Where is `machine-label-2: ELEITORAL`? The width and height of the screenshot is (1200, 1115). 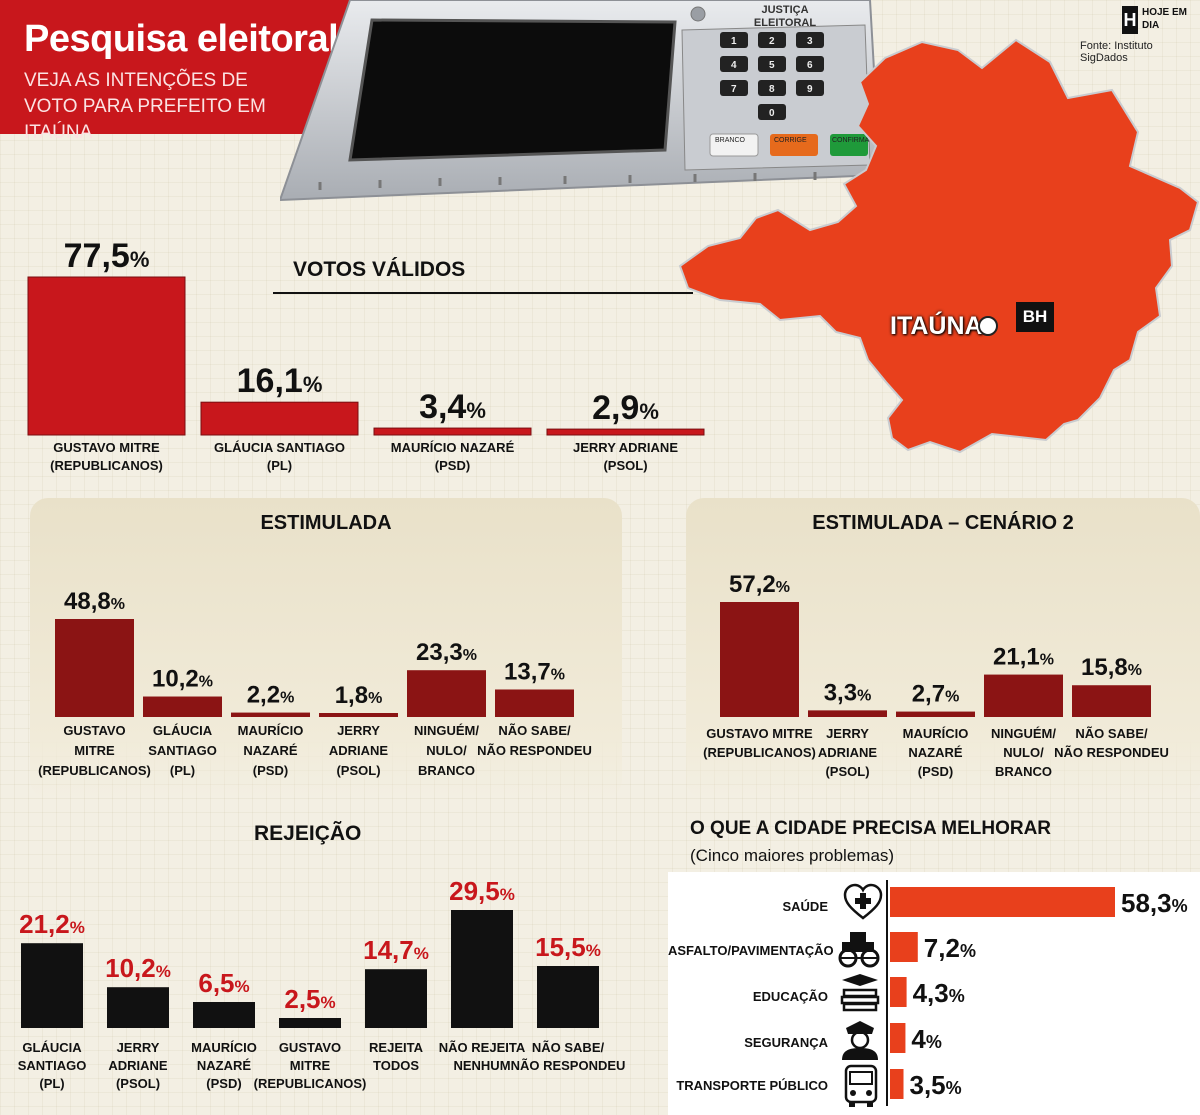
machine-label-2: ELEITORAL is located at coordinates (785, 23).